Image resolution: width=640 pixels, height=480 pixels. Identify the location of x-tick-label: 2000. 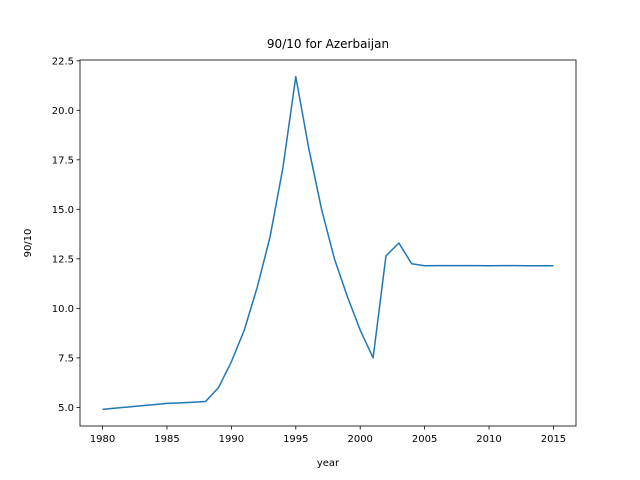
(359, 439).